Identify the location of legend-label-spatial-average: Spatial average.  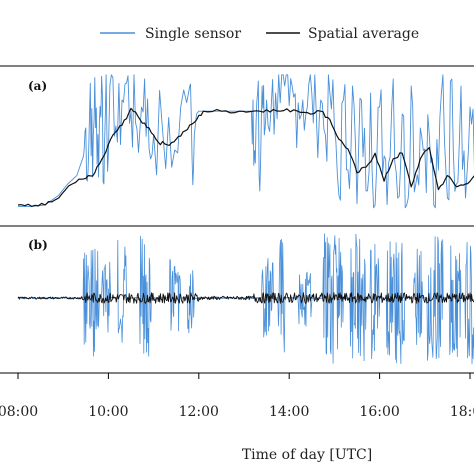
(363, 34).